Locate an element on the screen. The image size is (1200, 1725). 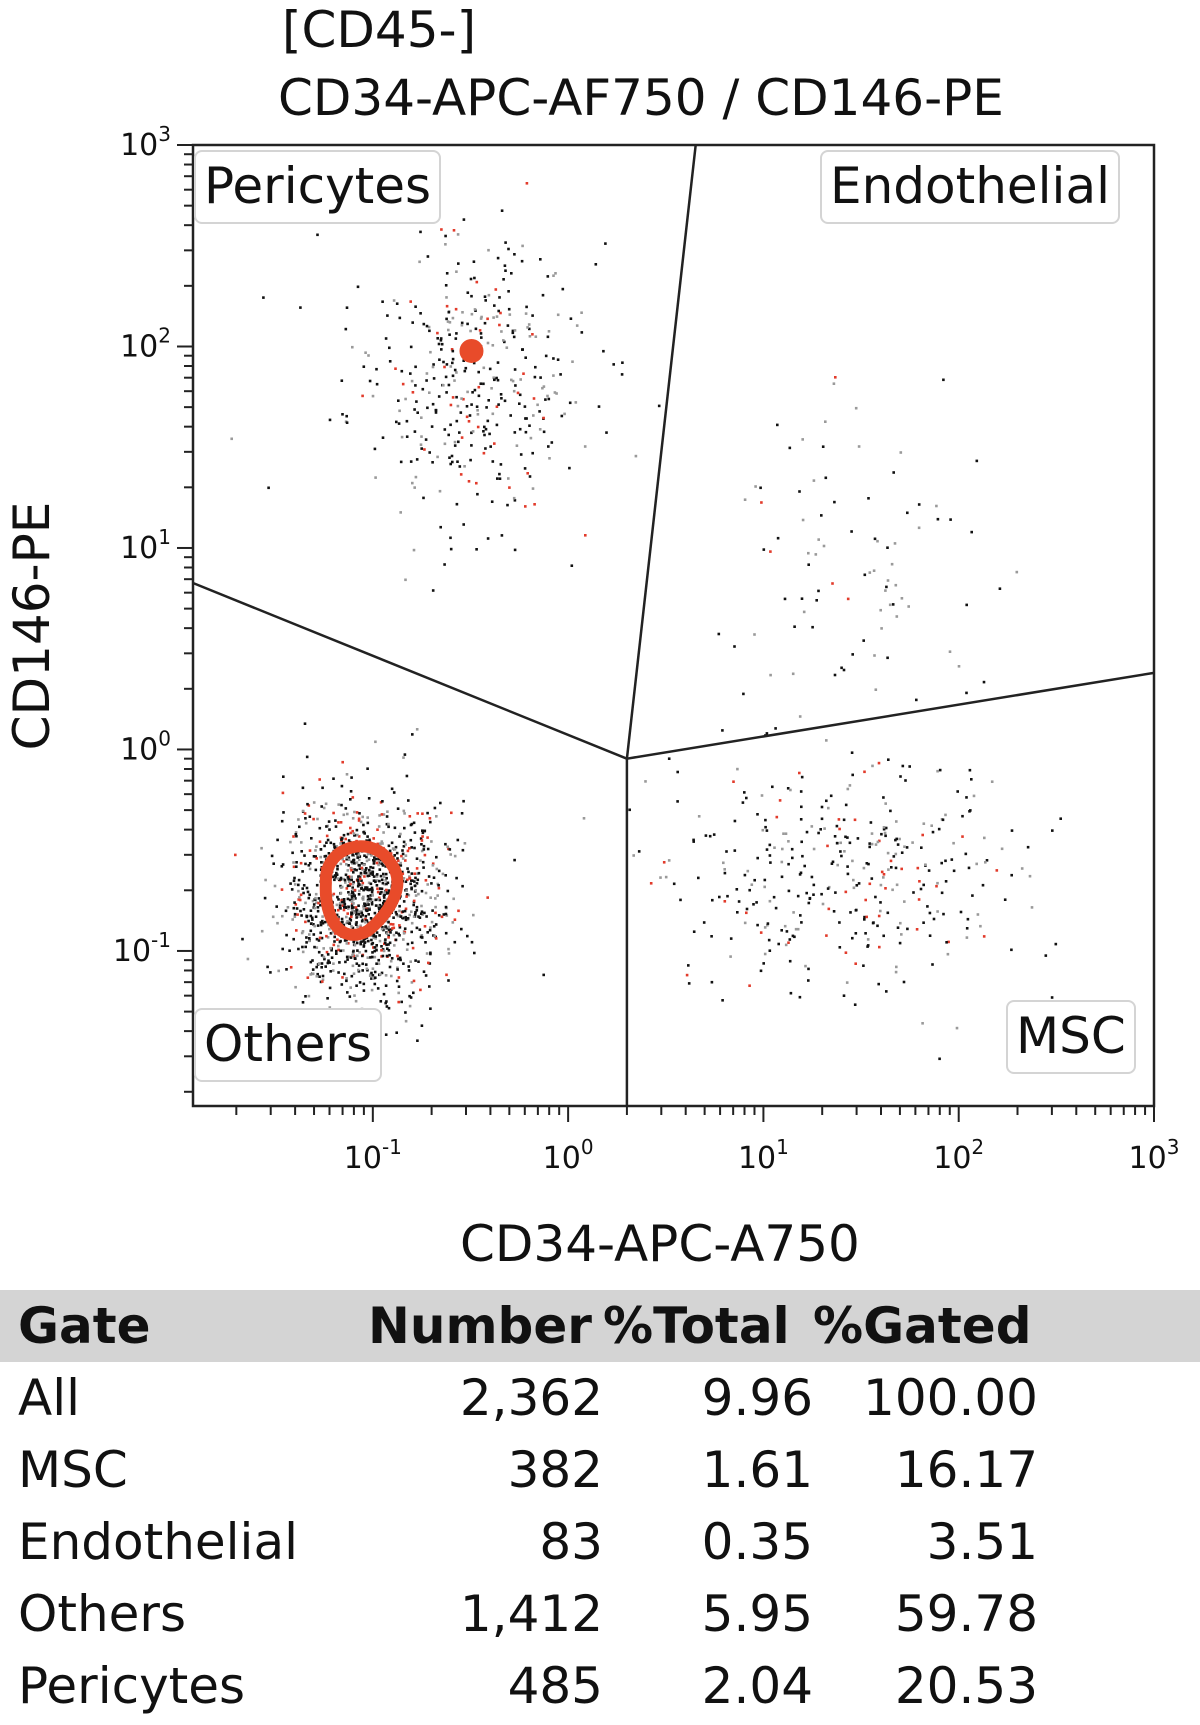
cell-pct-total: 1.61 is located at coordinates (757, 1470).